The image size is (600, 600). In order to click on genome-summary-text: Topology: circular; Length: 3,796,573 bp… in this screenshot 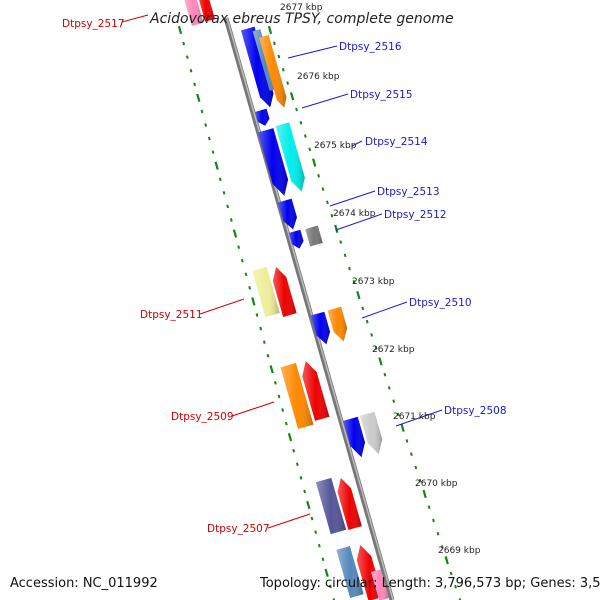, I will do `click(429, 583)`.